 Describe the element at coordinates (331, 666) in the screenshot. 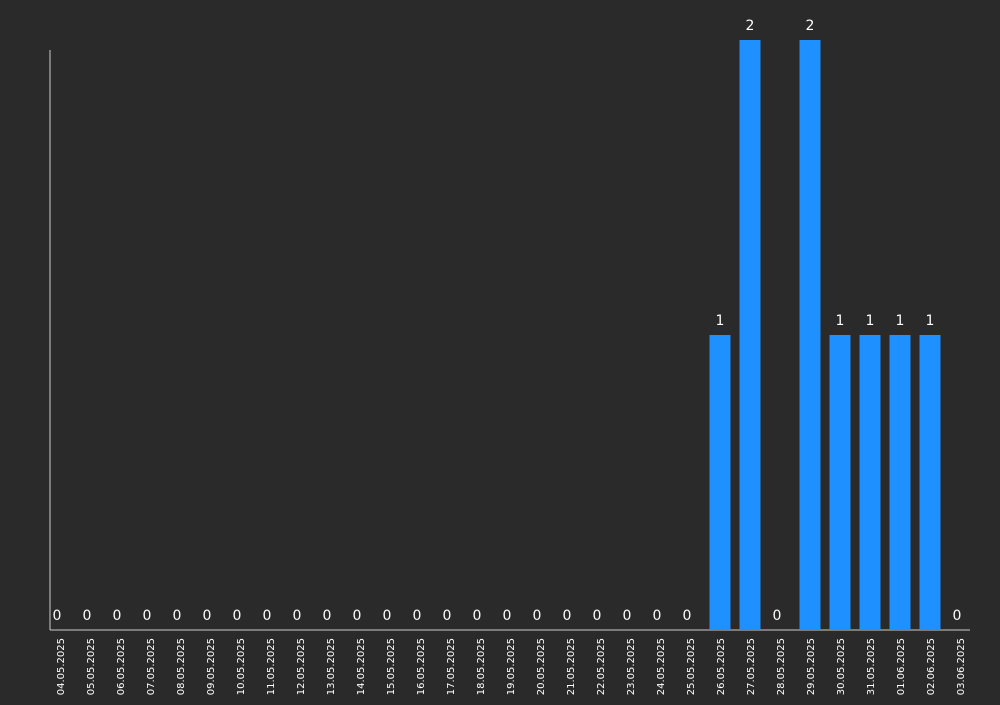

I see `x-tick-label-13.05.2025: 13.05.2025` at that location.